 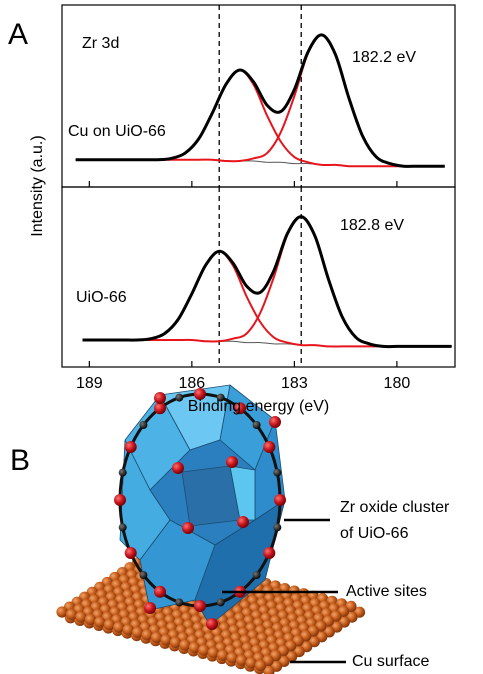 I want to click on annotation: UiO-66, so click(x=101, y=297).